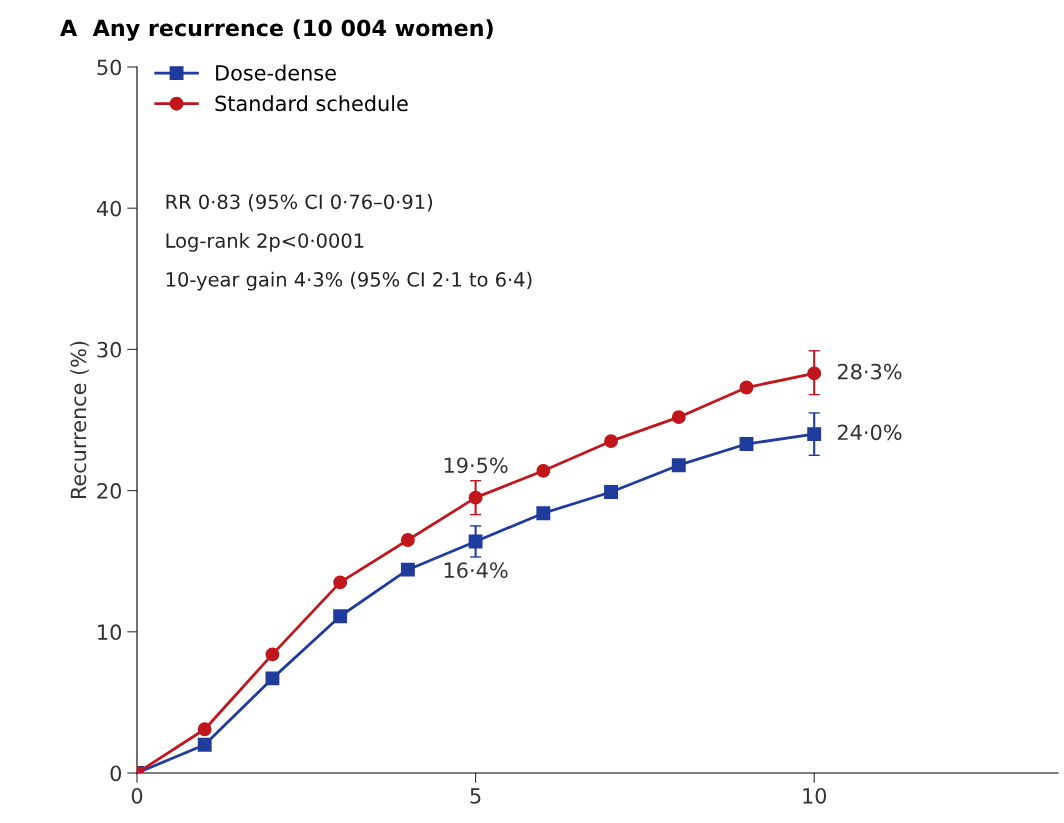 The width and height of the screenshot is (1064, 823). What do you see at coordinates (311, 103) in the screenshot?
I see `legend-label: Standard schedule` at bounding box center [311, 103].